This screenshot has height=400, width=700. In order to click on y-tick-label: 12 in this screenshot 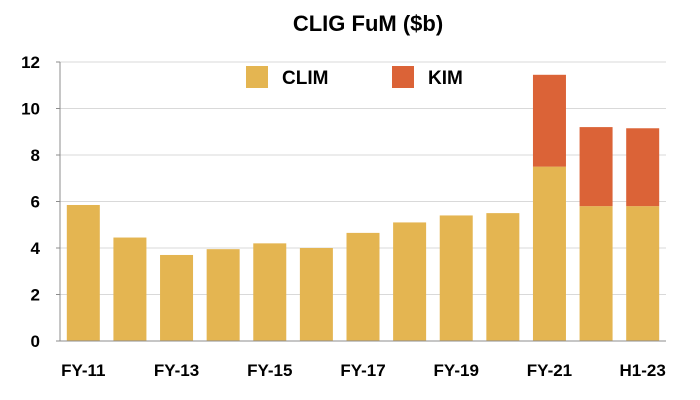, I will do `click(30, 62)`.